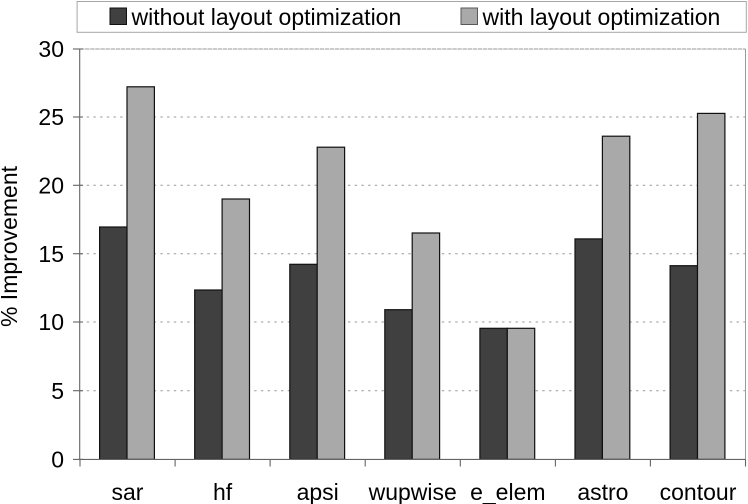  What do you see at coordinates (57, 460) in the screenshot?
I see `svg-text: 0` at bounding box center [57, 460].